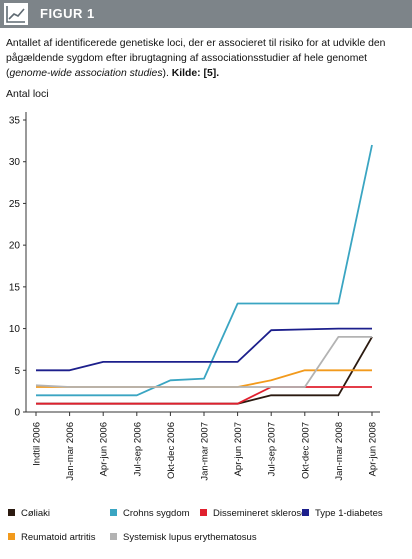  I want to click on x-tick-label: Indtil 2006, so click(37, 444).